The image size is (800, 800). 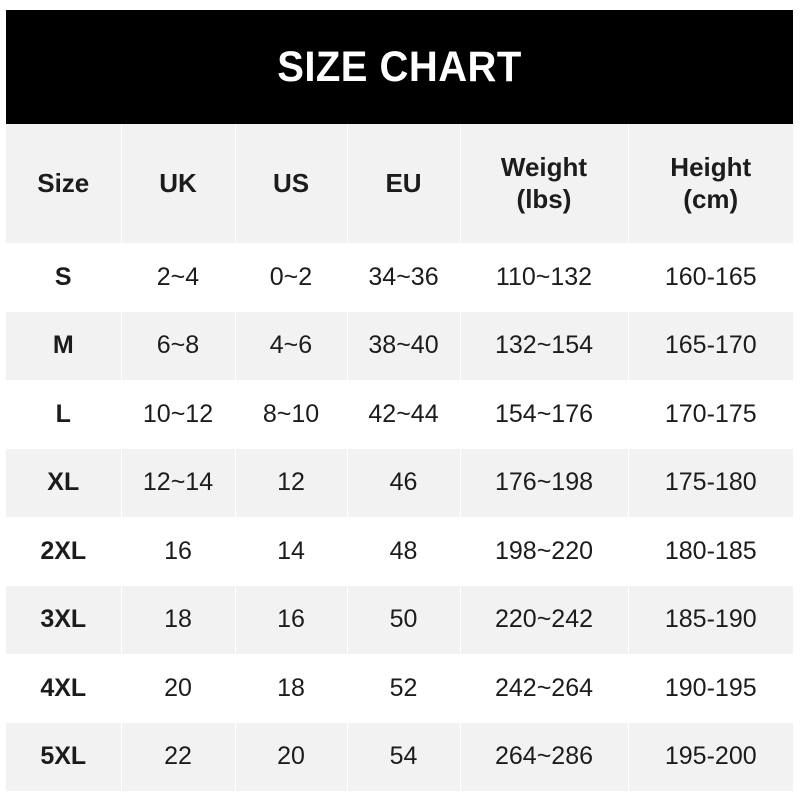 I want to click on column-header-height: Height (cm), so click(x=710, y=183).